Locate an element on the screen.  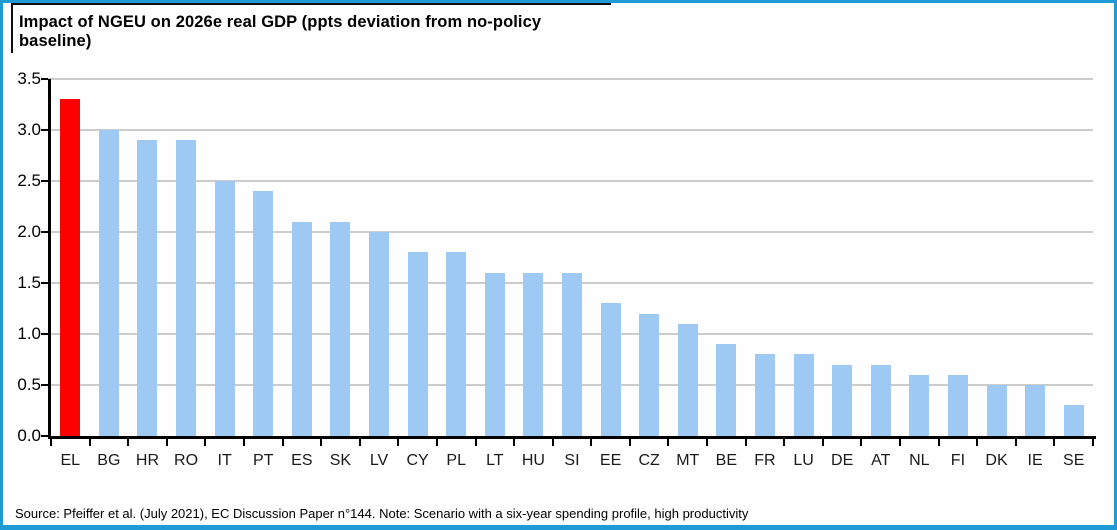
bar-MT is located at coordinates (687, 379).